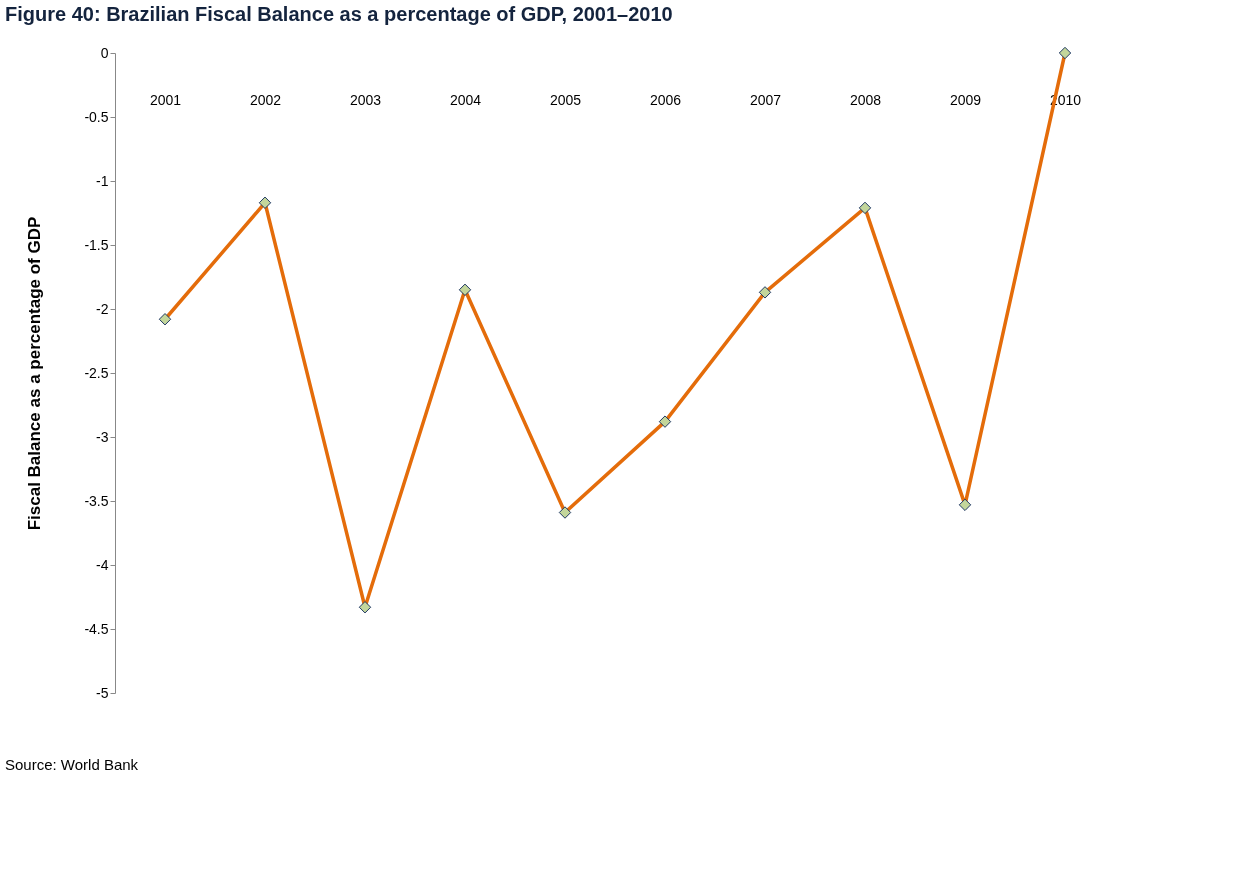 Image resolution: width=1236 pixels, height=894 pixels. What do you see at coordinates (165, 99) in the screenshot?
I see `x-tick-label: 2001` at bounding box center [165, 99].